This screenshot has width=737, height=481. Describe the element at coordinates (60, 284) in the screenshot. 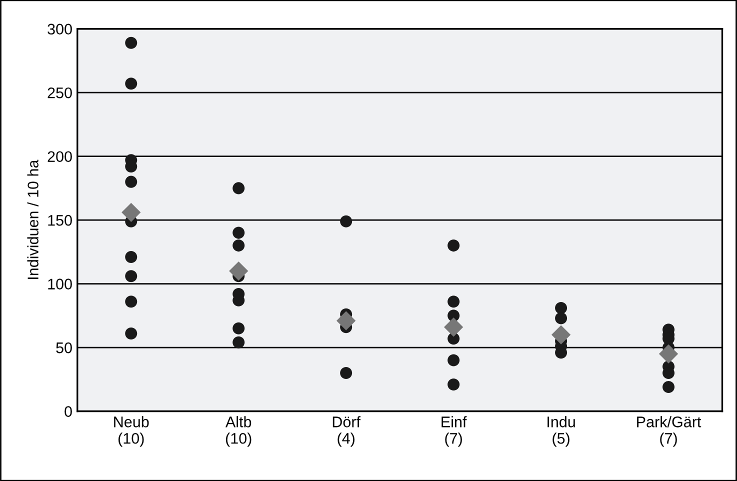

I see `y-tick-label: 100` at that location.